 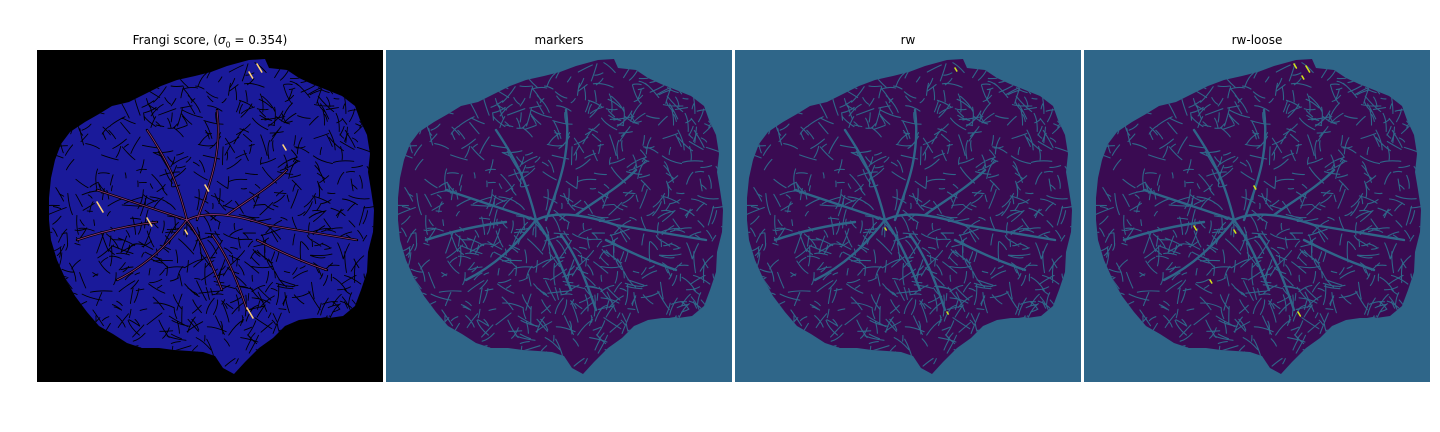 What do you see at coordinates (908, 40) in the screenshot?
I see `panel-title-rw: rw` at bounding box center [908, 40].